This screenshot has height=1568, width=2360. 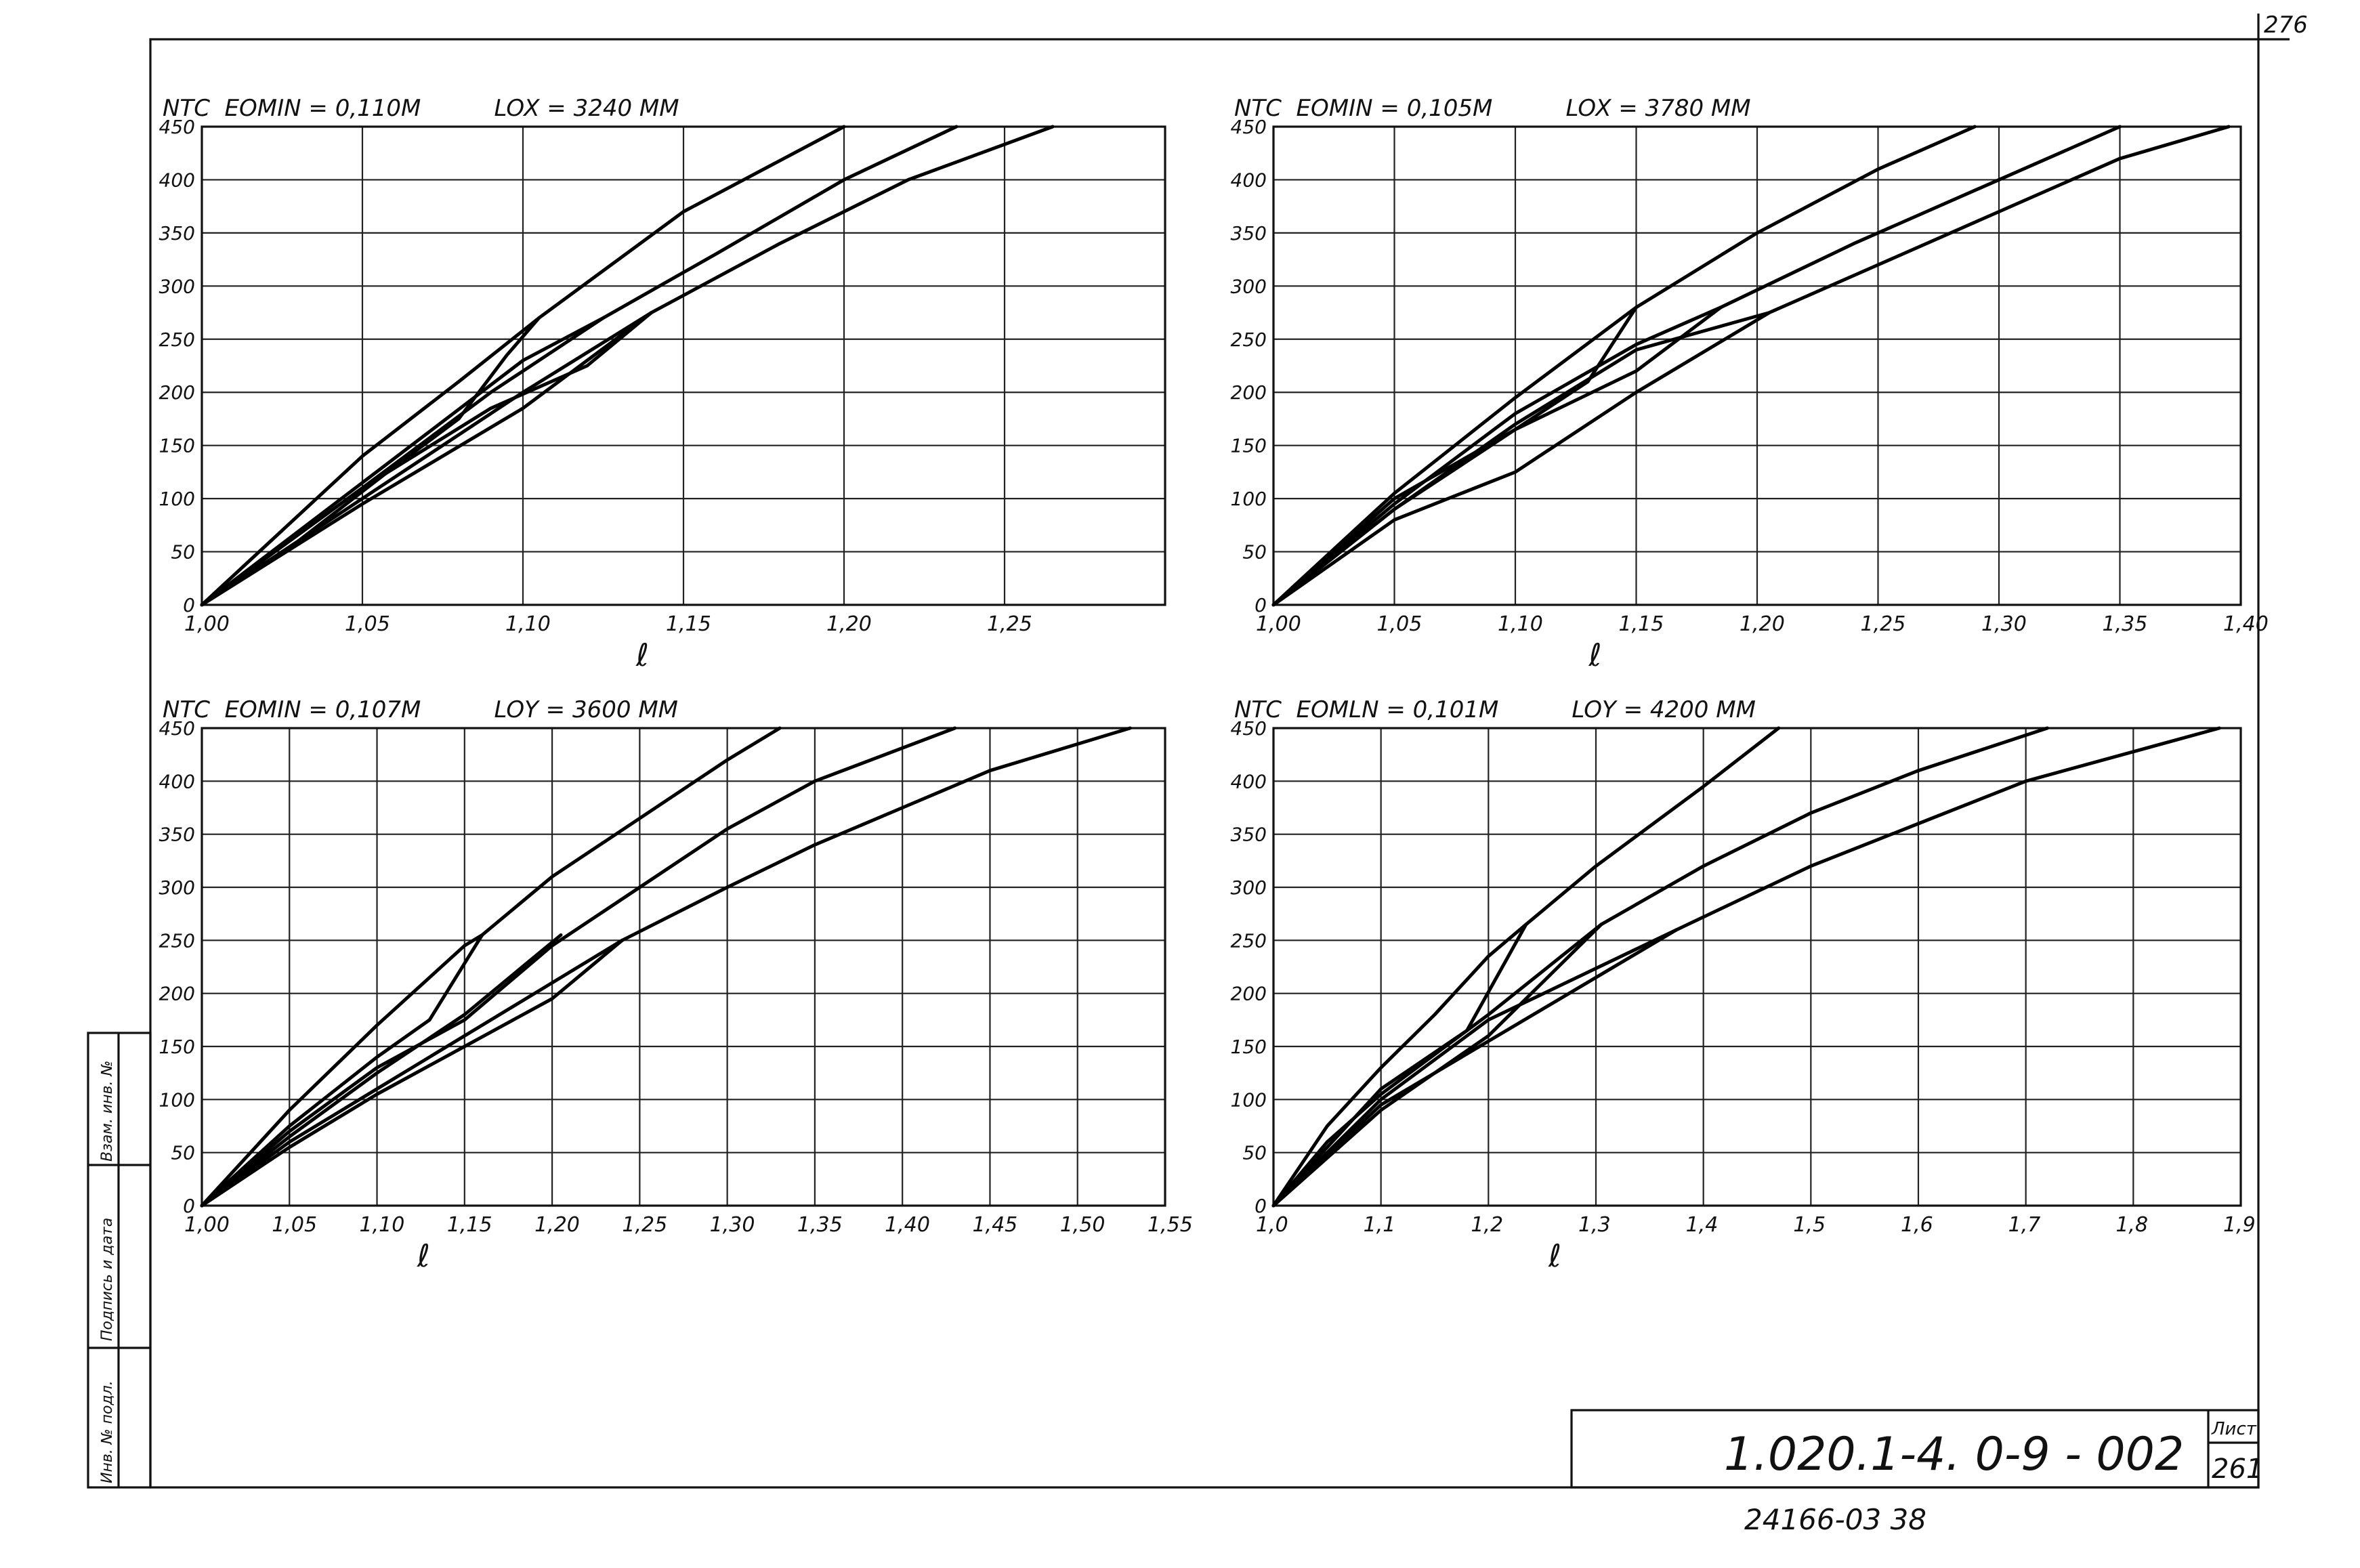 I want to click on x-tick-label: 1,1, so click(x=1380, y=1225).